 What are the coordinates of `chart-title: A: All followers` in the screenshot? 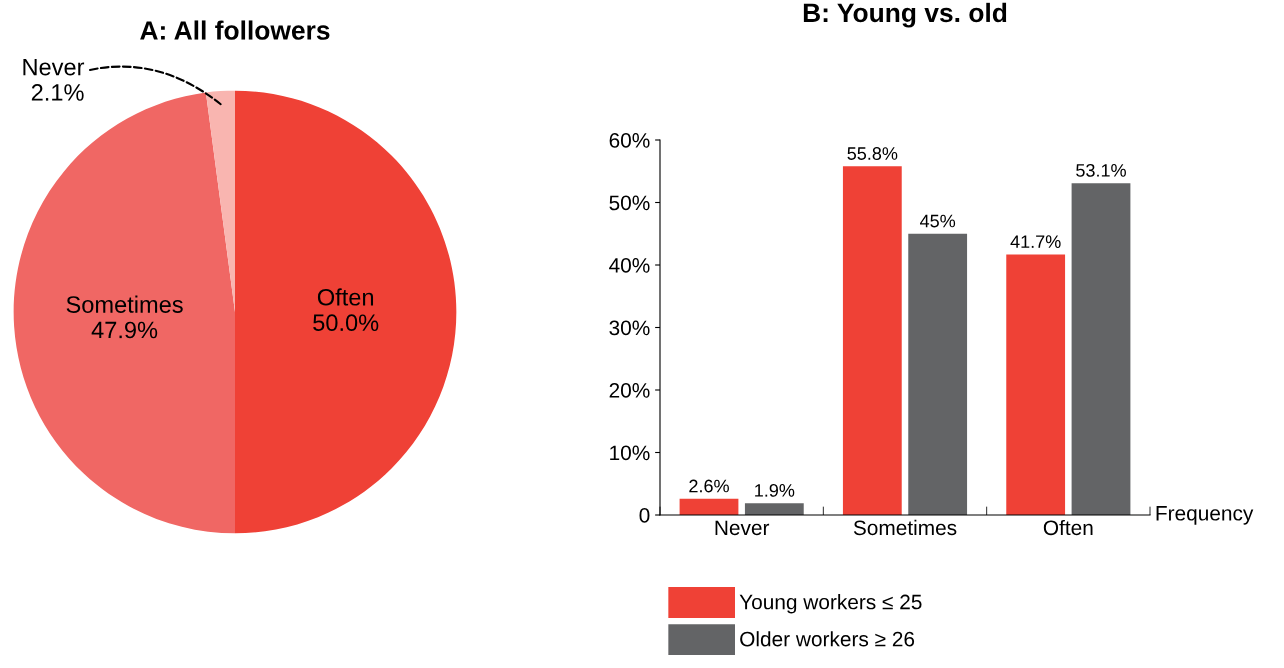 It's located at (235, 30).